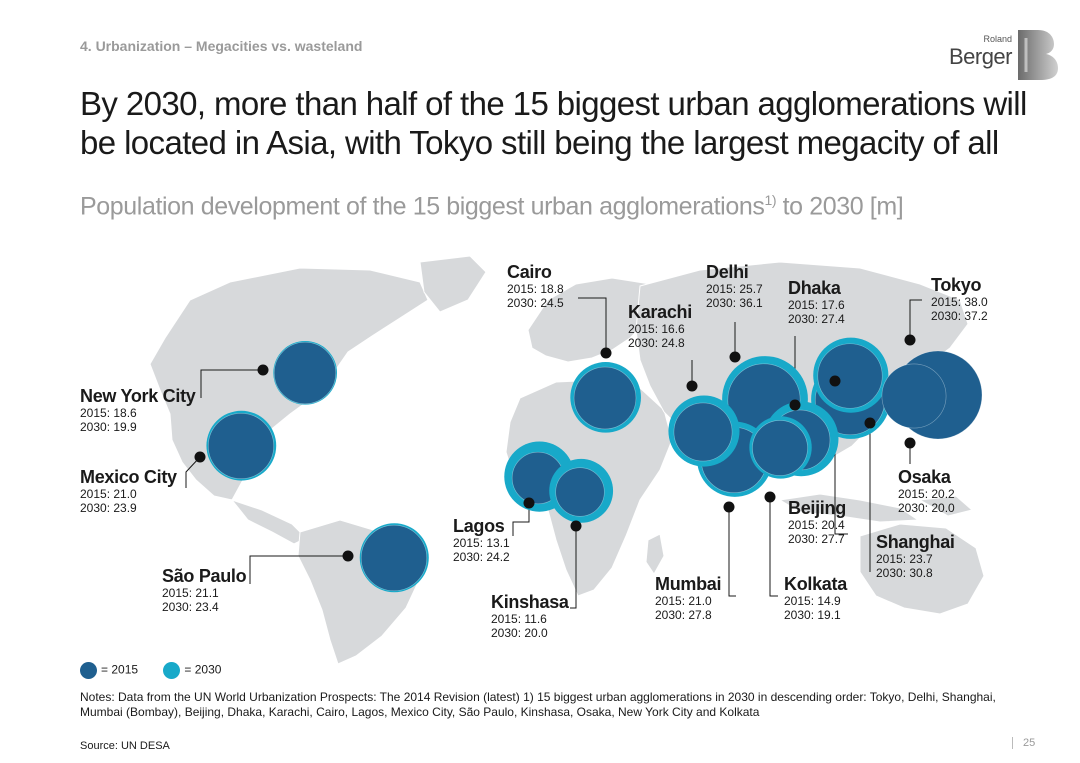 The height and width of the screenshot is (763, 1080). What do you see at coordinates (529, 503) in the screenshot?
I see `marker-dot-lagos` at bounding box center [529, 503].